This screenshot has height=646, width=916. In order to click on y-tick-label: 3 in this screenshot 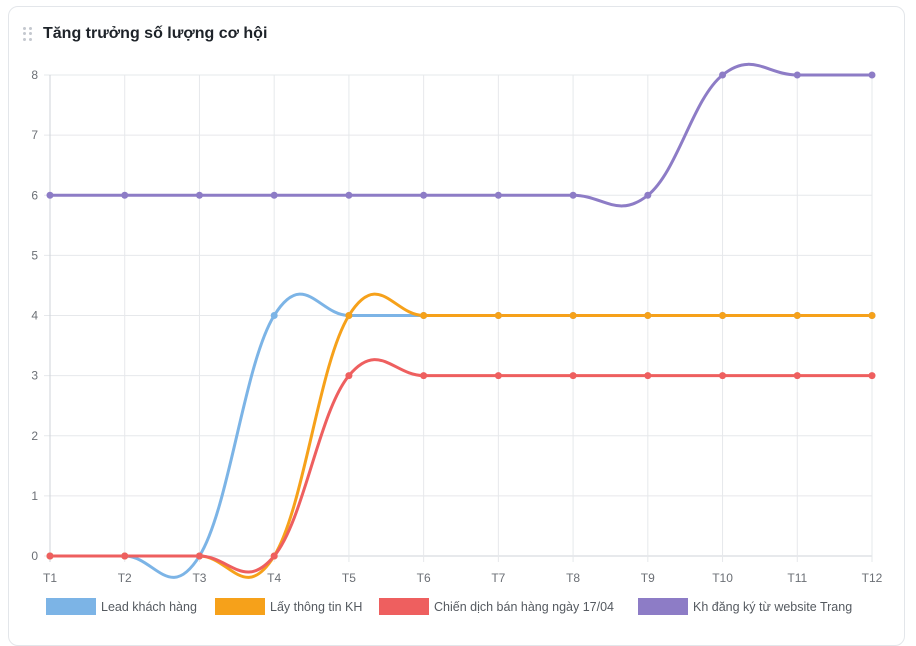, I will do `click(34, 376)`.